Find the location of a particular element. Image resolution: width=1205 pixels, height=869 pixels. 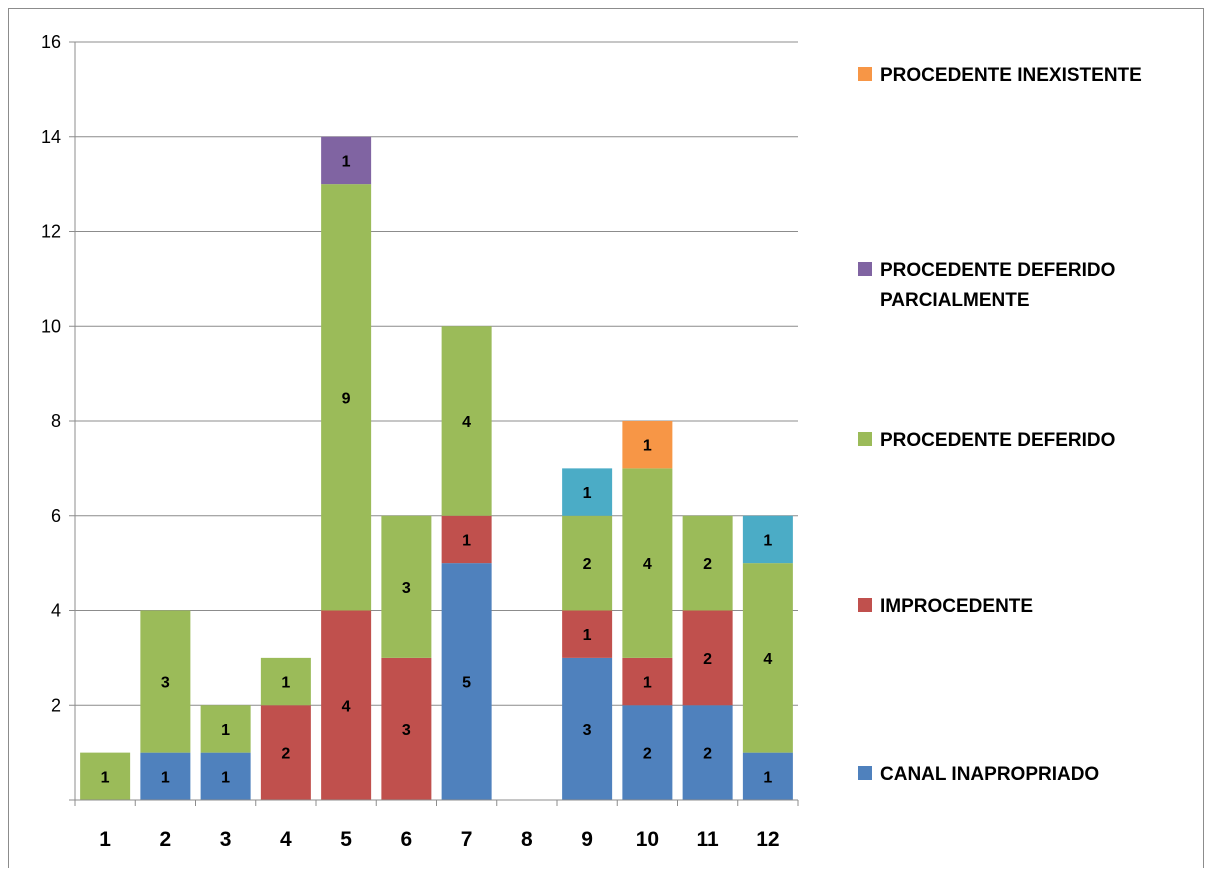

legend-label-line: PROCEDENTE DEFERIDO is located at coordinates (997, 270).